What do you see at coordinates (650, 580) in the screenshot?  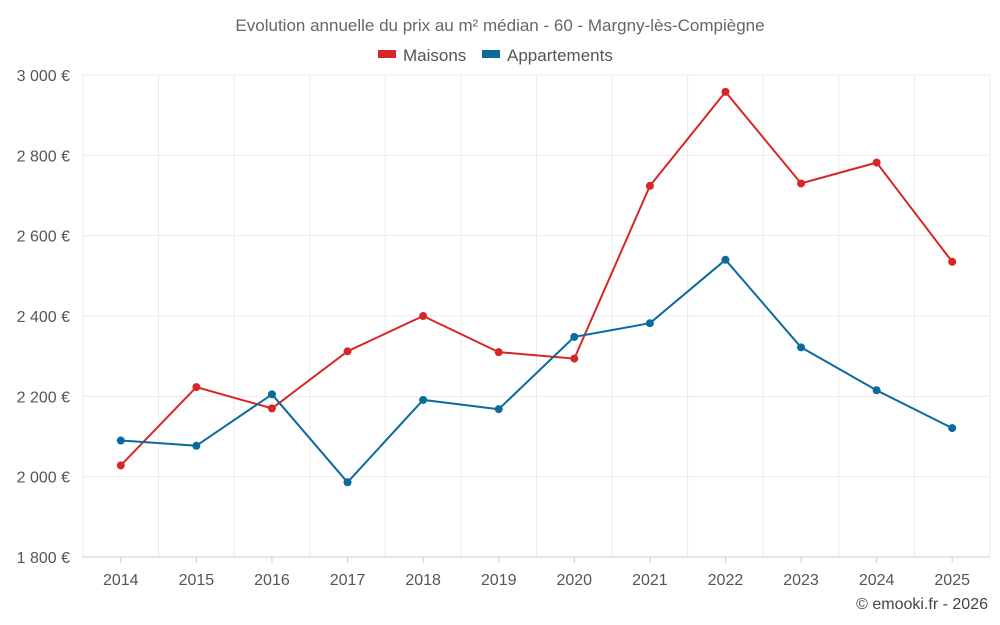 I see `x-tick-label: 2021` at bounding box center [650, 580].